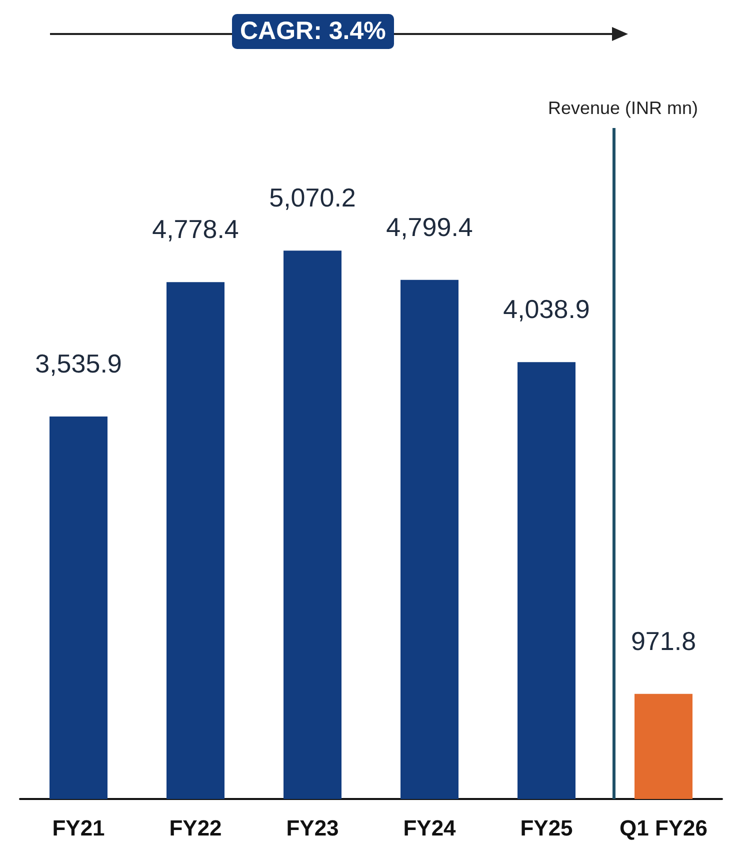 The image size is (742, 851). Describe the element at coordinates (195, 229) in the screenshot. I see `data-label: 4,778.4` at that location.